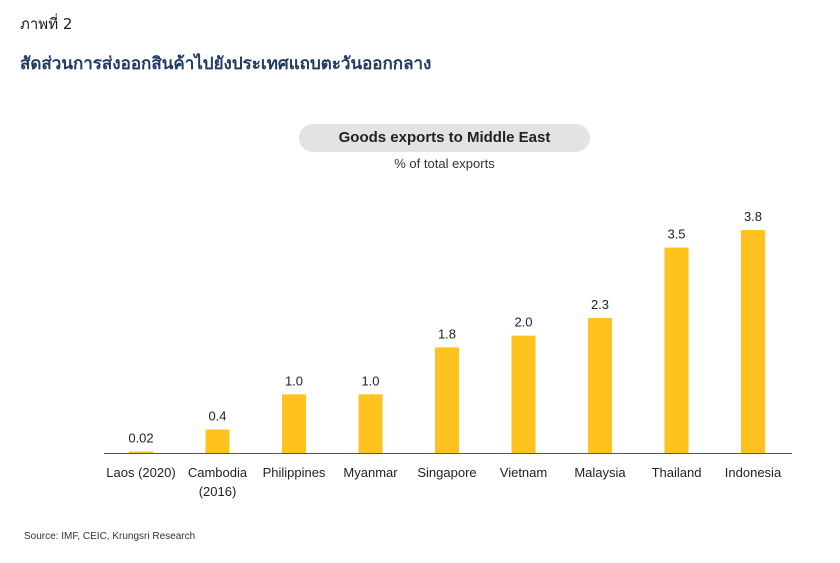 The image size is (840, 563). I want to click on tick-label-8: Indonesia, so click(753, 472).